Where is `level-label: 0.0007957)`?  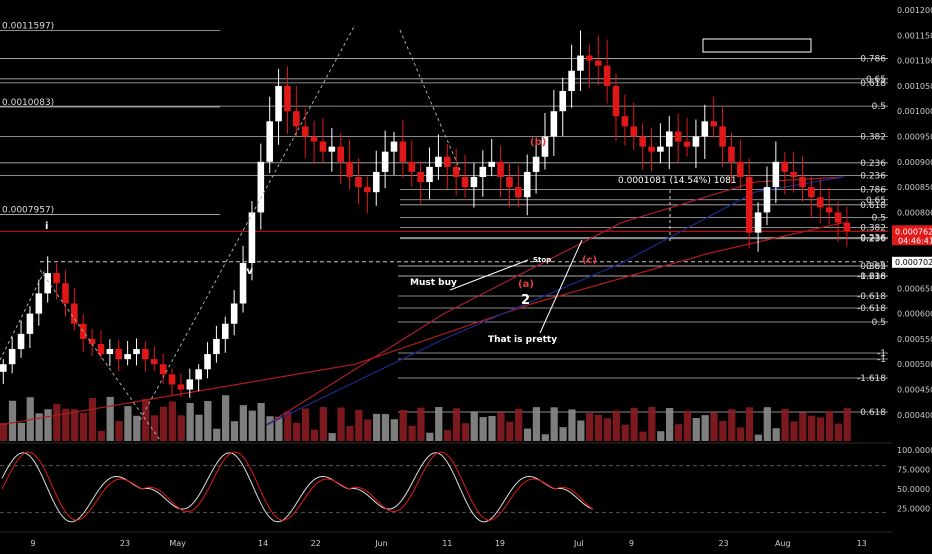
level-label: 0.0007957) is located at coordinates (28, 211).